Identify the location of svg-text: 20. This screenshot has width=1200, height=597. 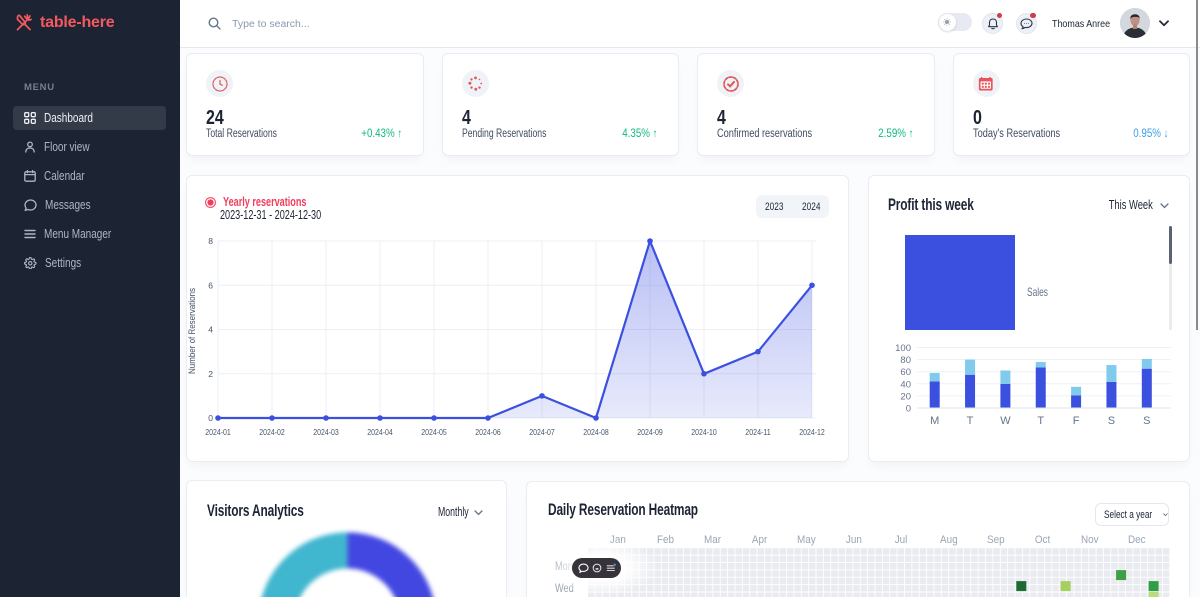
(905, 396).